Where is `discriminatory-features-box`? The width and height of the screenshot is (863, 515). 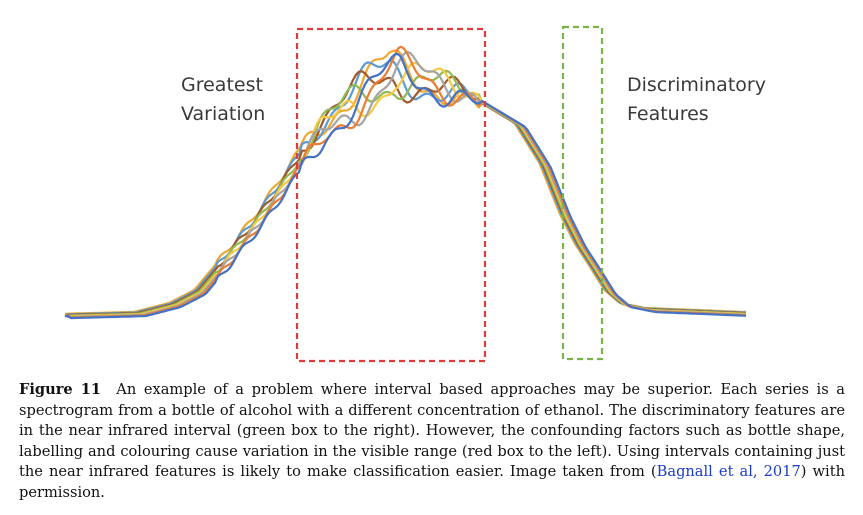
discriminatory-features-box is located at coordinates (582, 193).